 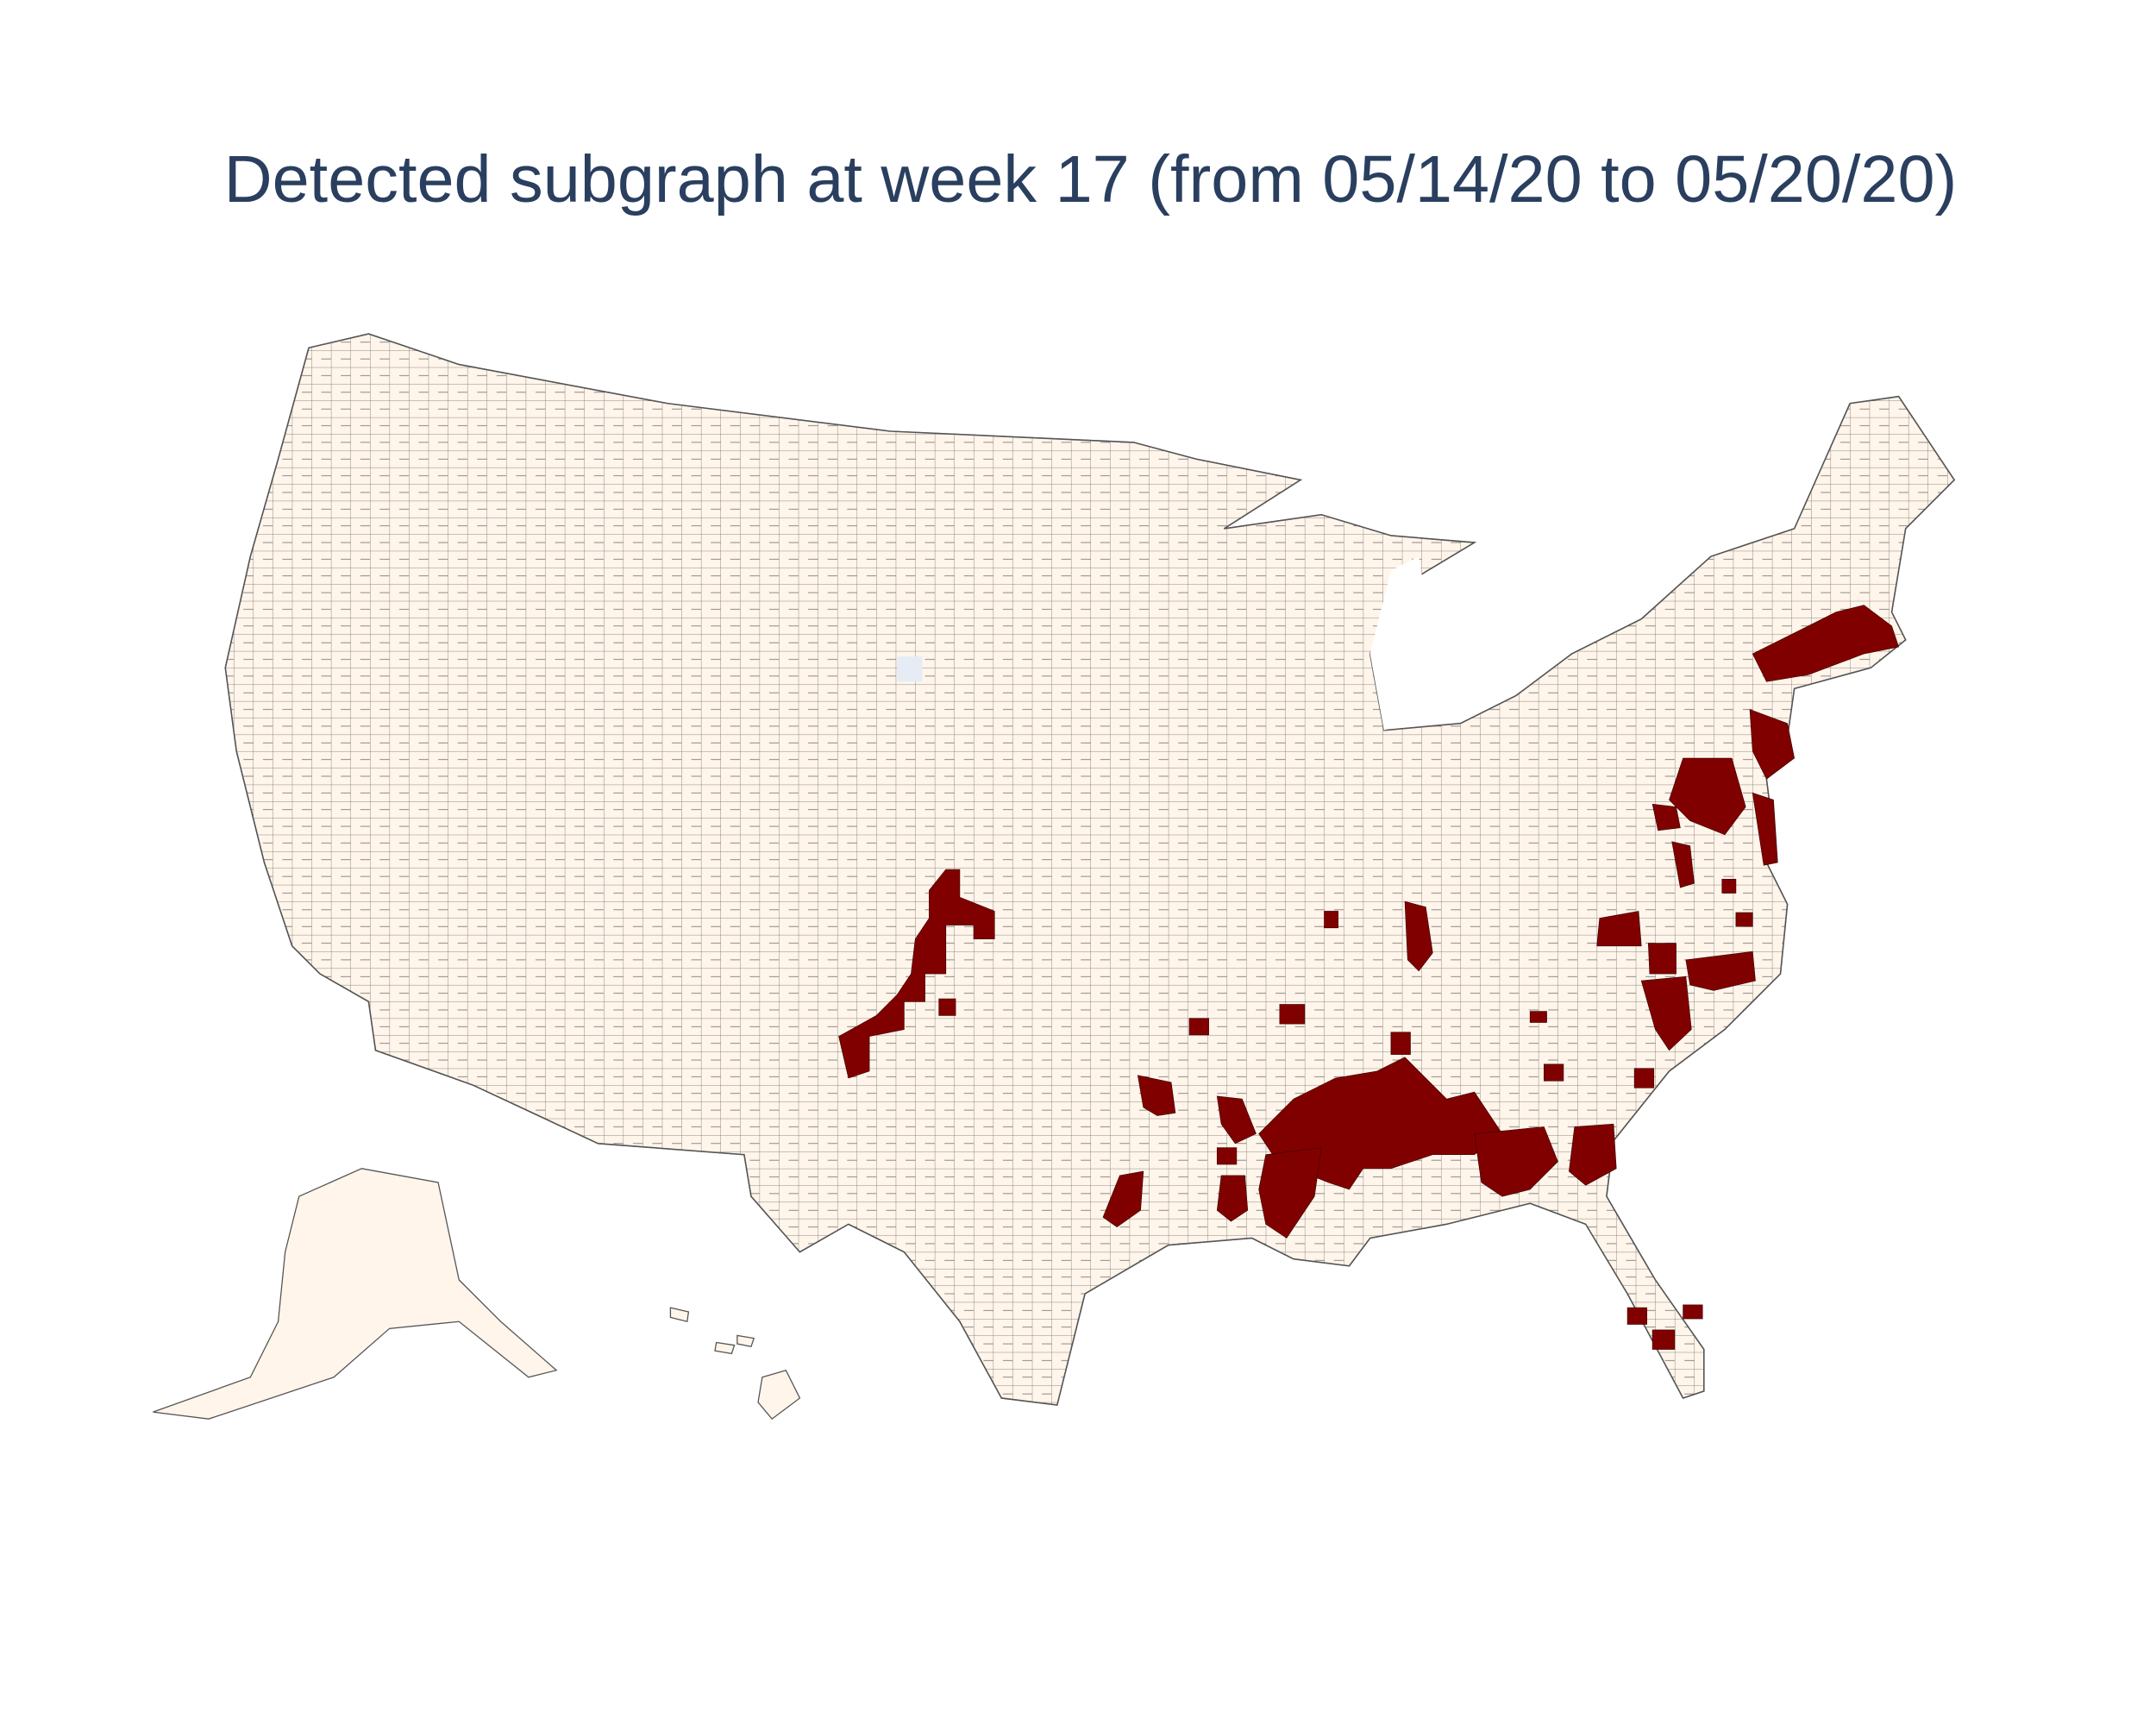 What do you see at coordinates (910, 669) in the screenshot?
I see `water-county` at bounding box center [910, 669].